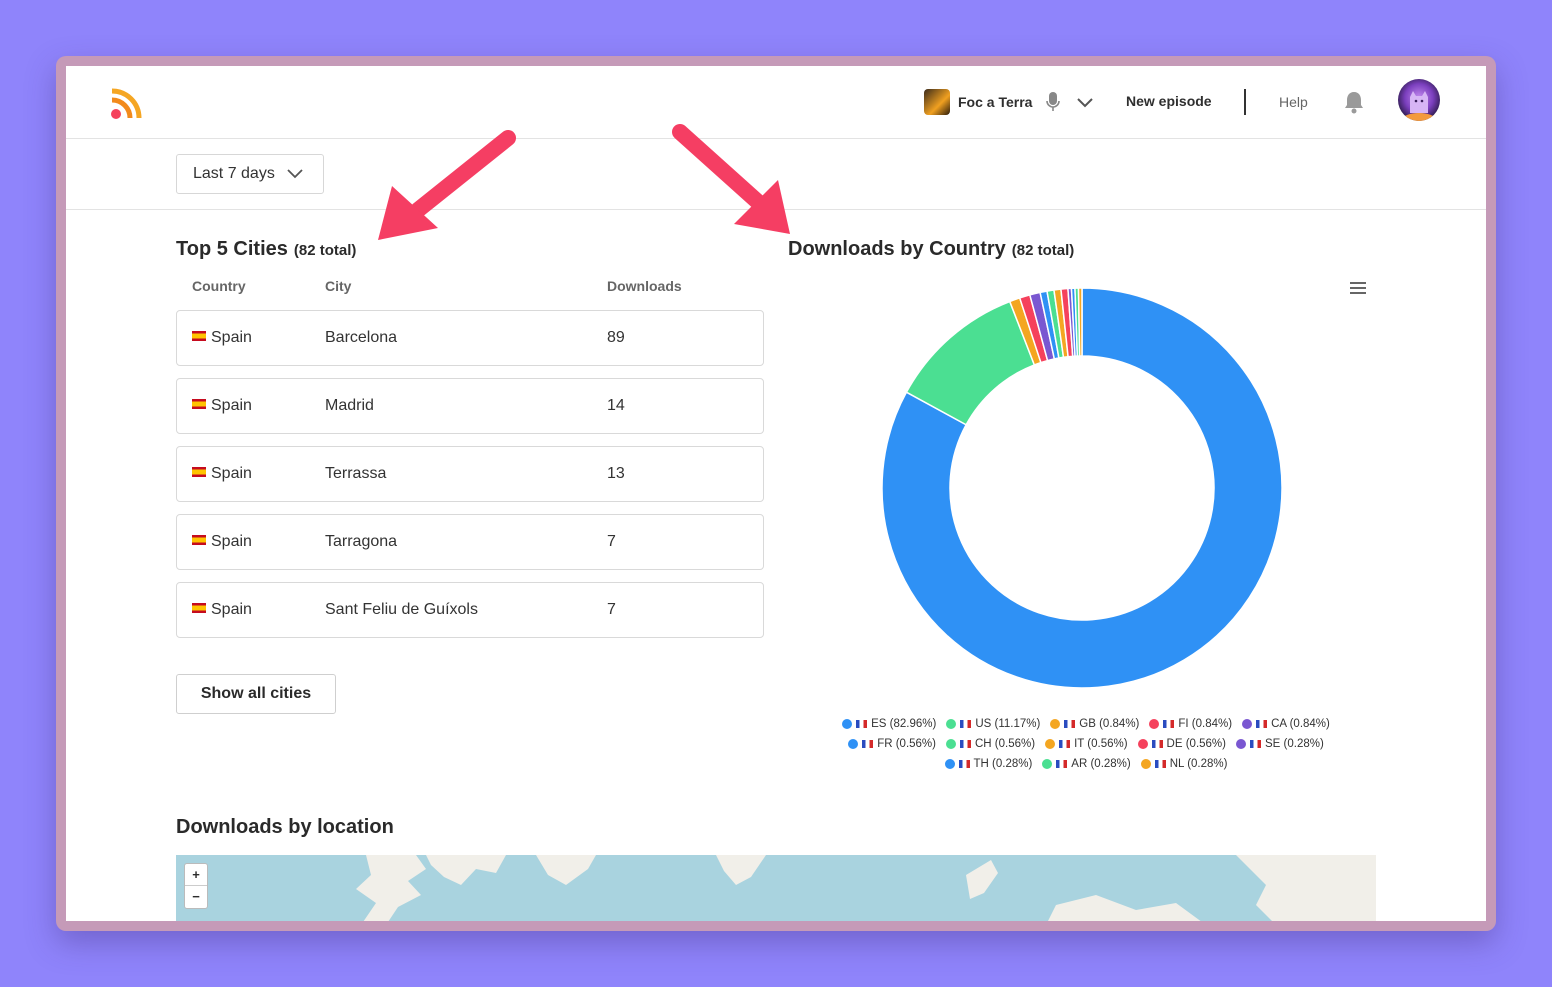  Describe the element at coordinates (1109, 724) in the screenshot. I see `legend-label: GB (0.84%)` at that location.